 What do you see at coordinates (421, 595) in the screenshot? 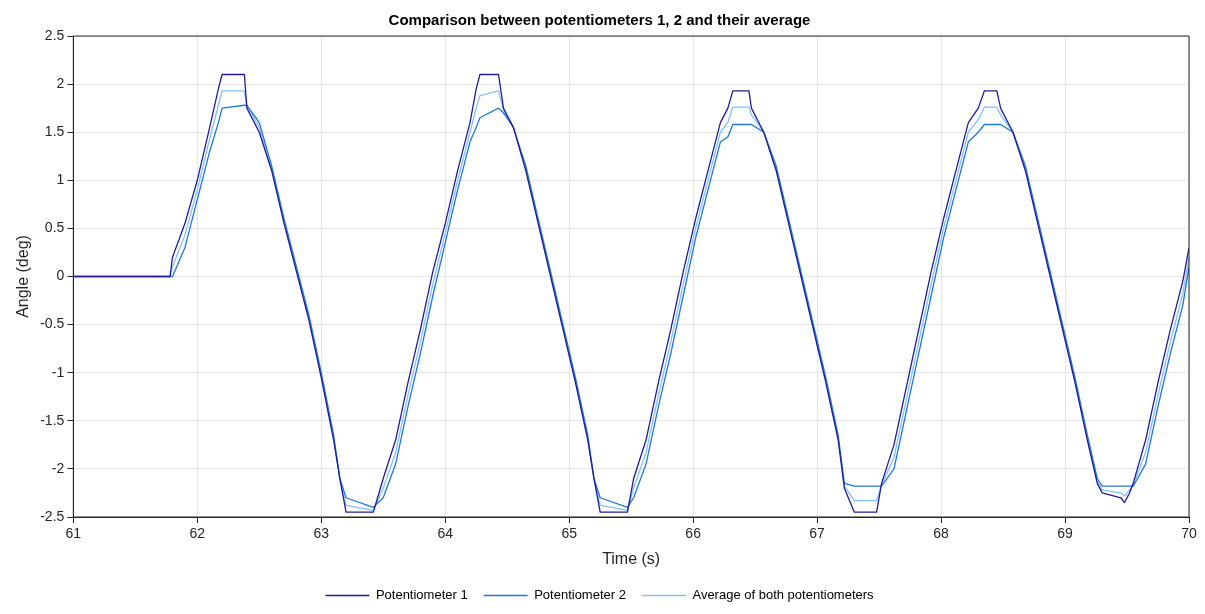
I see `legend-label: Potentiometer 1` at bounding box center [421, 595].